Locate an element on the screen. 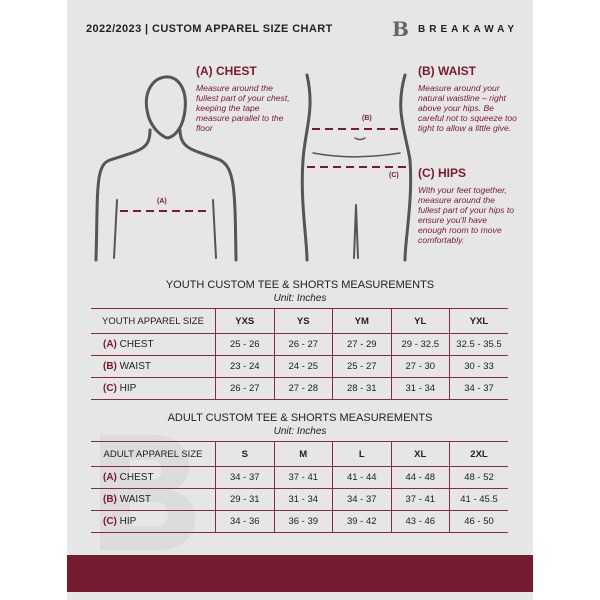  size-header: YL is located at coordinates (420, 321).